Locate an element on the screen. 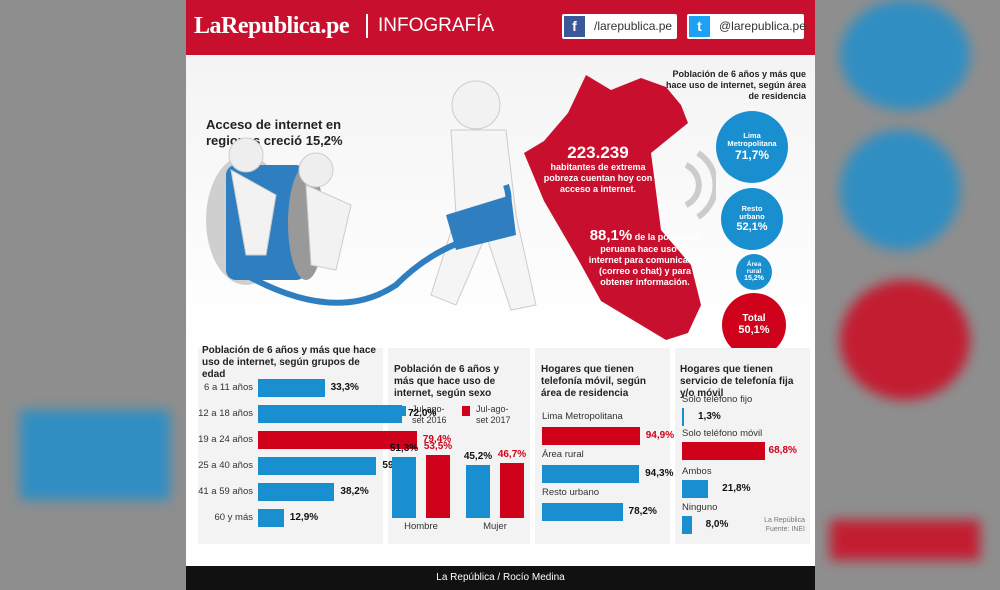 Image resolution: width=1000 pixels, height=590 pixels. bar-value: 53,5% is located at coordinates (438, 446).